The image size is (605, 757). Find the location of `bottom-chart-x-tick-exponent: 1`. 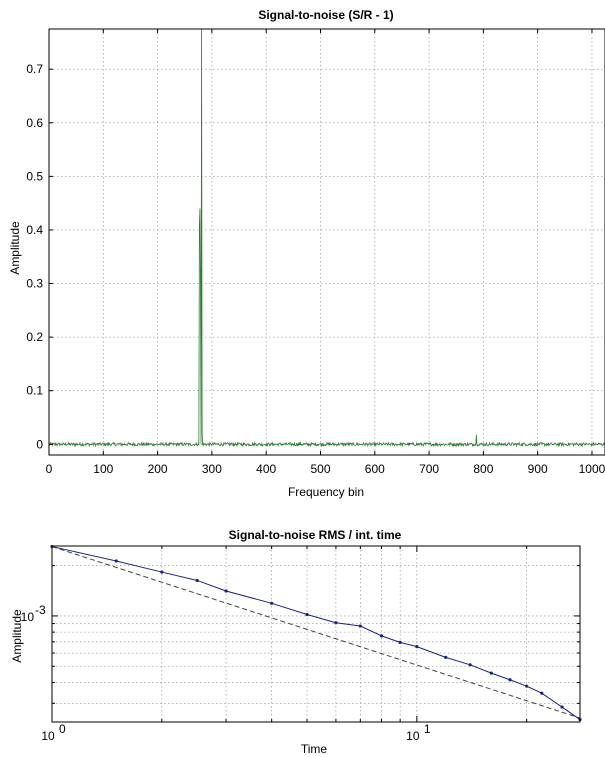

bottom-chart-x-tick-exponent: 1 is located at coordinates (427, 729).